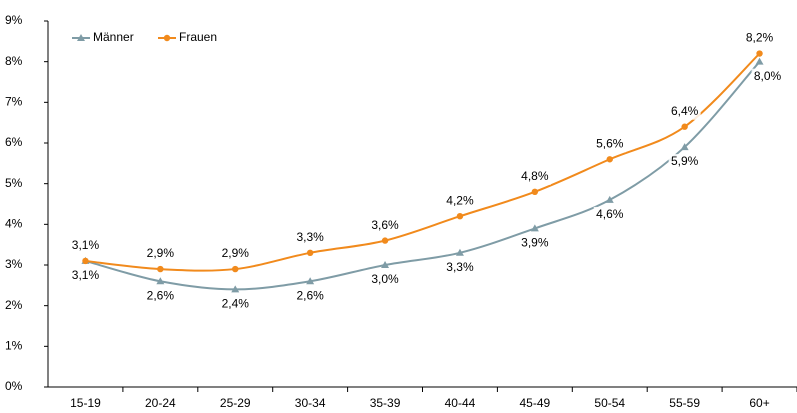 This screenshot has width=797, height=413. I want to click on y-tick-label: 5%, so click(14, 183).